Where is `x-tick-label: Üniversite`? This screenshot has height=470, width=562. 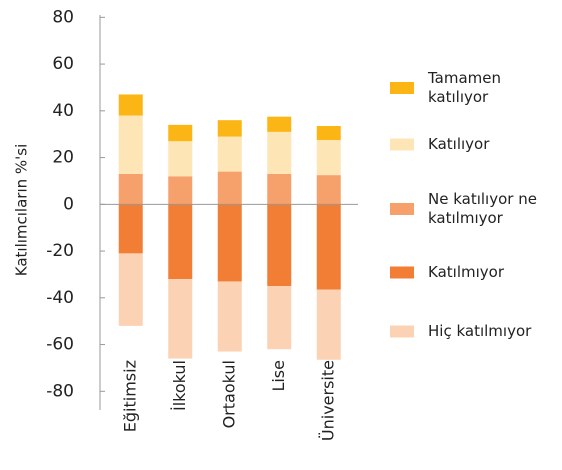 x-tick-label: Üniversite is located at coordinates (327, 400).